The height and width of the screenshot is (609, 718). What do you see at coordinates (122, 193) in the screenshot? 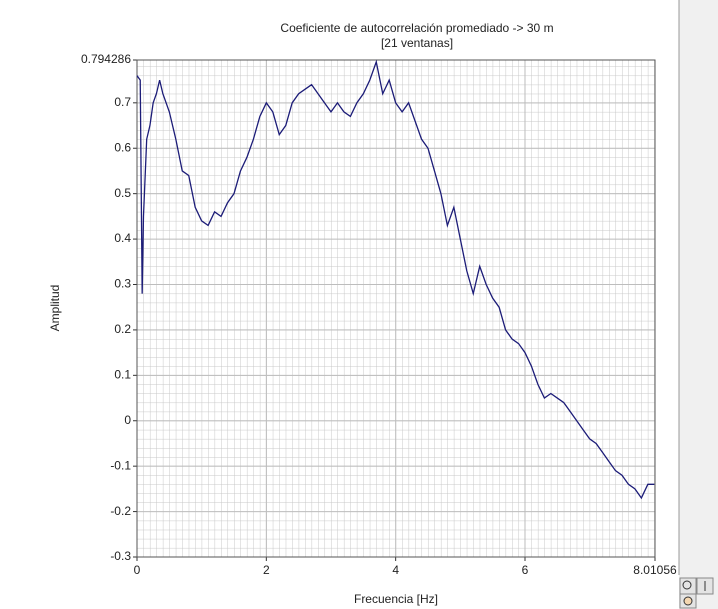
I see `y-tick-label: 0.5` at bounding box center [122, 193].